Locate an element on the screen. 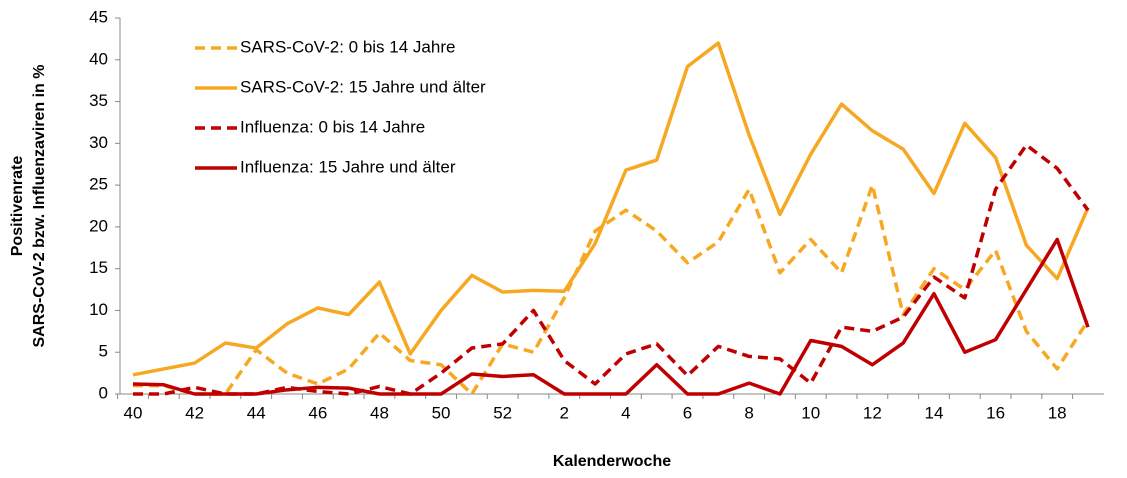 The height and width of the screenshot is (478, 1127). y-tick-label: 20 is located at coordinates (98, 225).